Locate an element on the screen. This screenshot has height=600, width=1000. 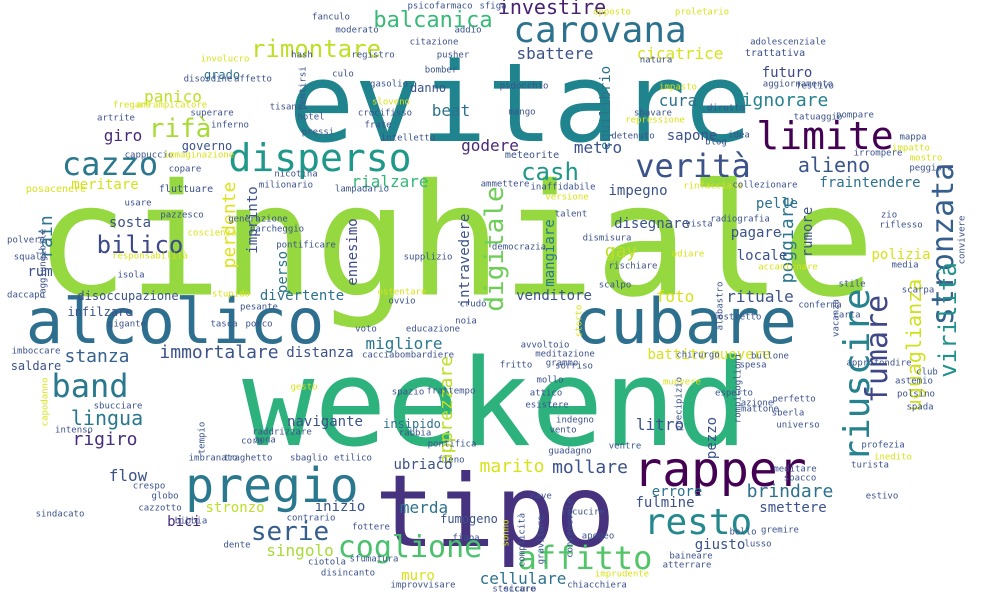
cloud-word: sindacato is located at coordinates (60, 514).